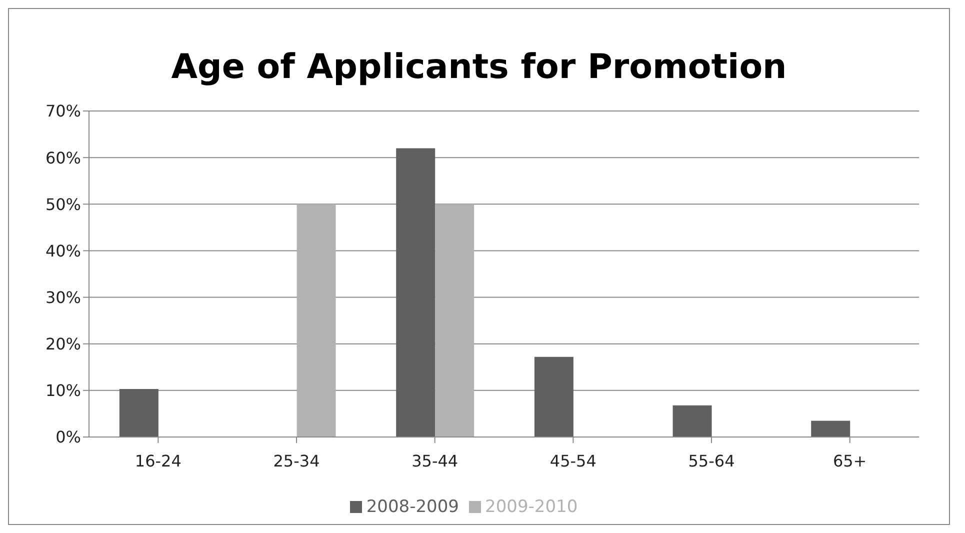 This screenshot has height=533, width=965. What do you see at coordinates (68, 437) in the screenshot?
I see `y-tick-label: 0%` at bounding box center [68, 437].